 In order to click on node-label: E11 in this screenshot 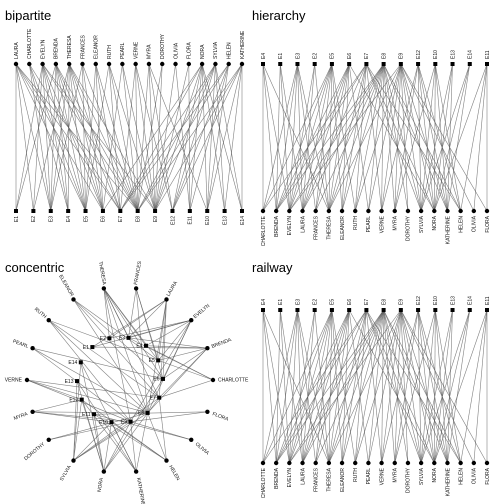, I will do `click(191, 220)`.